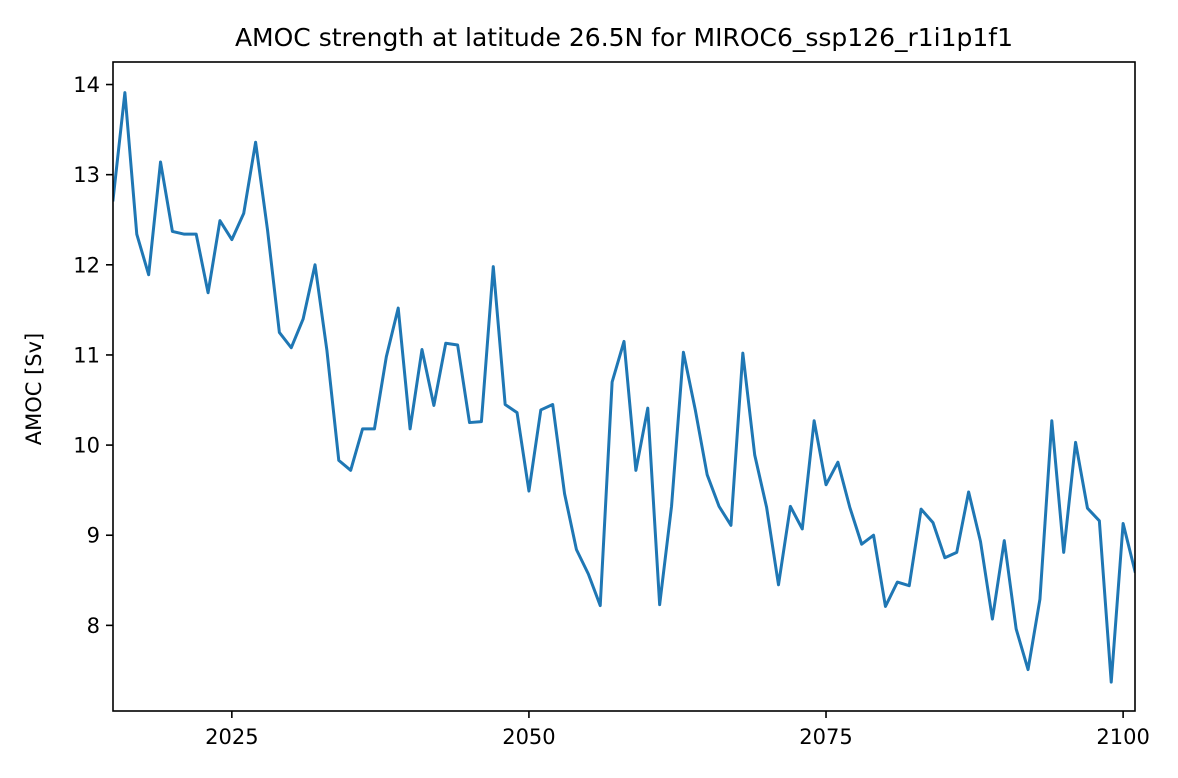 This screenshot has height=778, width=1178. What do you see at coordinates (86, 85) in the screenshot?
I see `y-tick-label: 14` at bounding box center [86, 85].